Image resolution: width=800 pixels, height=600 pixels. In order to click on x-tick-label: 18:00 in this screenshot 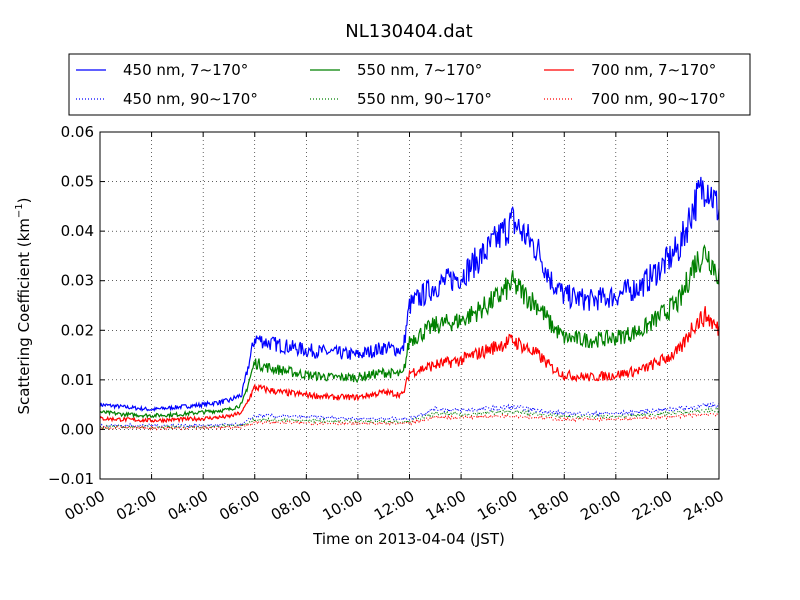, I will do `click(549, 505)`.